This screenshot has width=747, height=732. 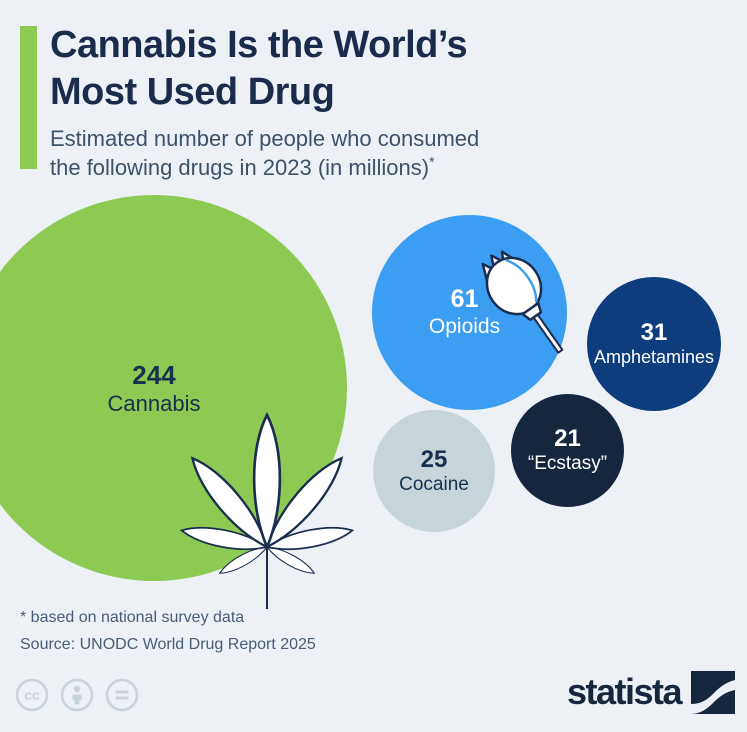 What do you see at coordinates (567, 438) in the screenshot?
I see `bubble-ecstasy-value: 21` at bounding box center [567, 438].